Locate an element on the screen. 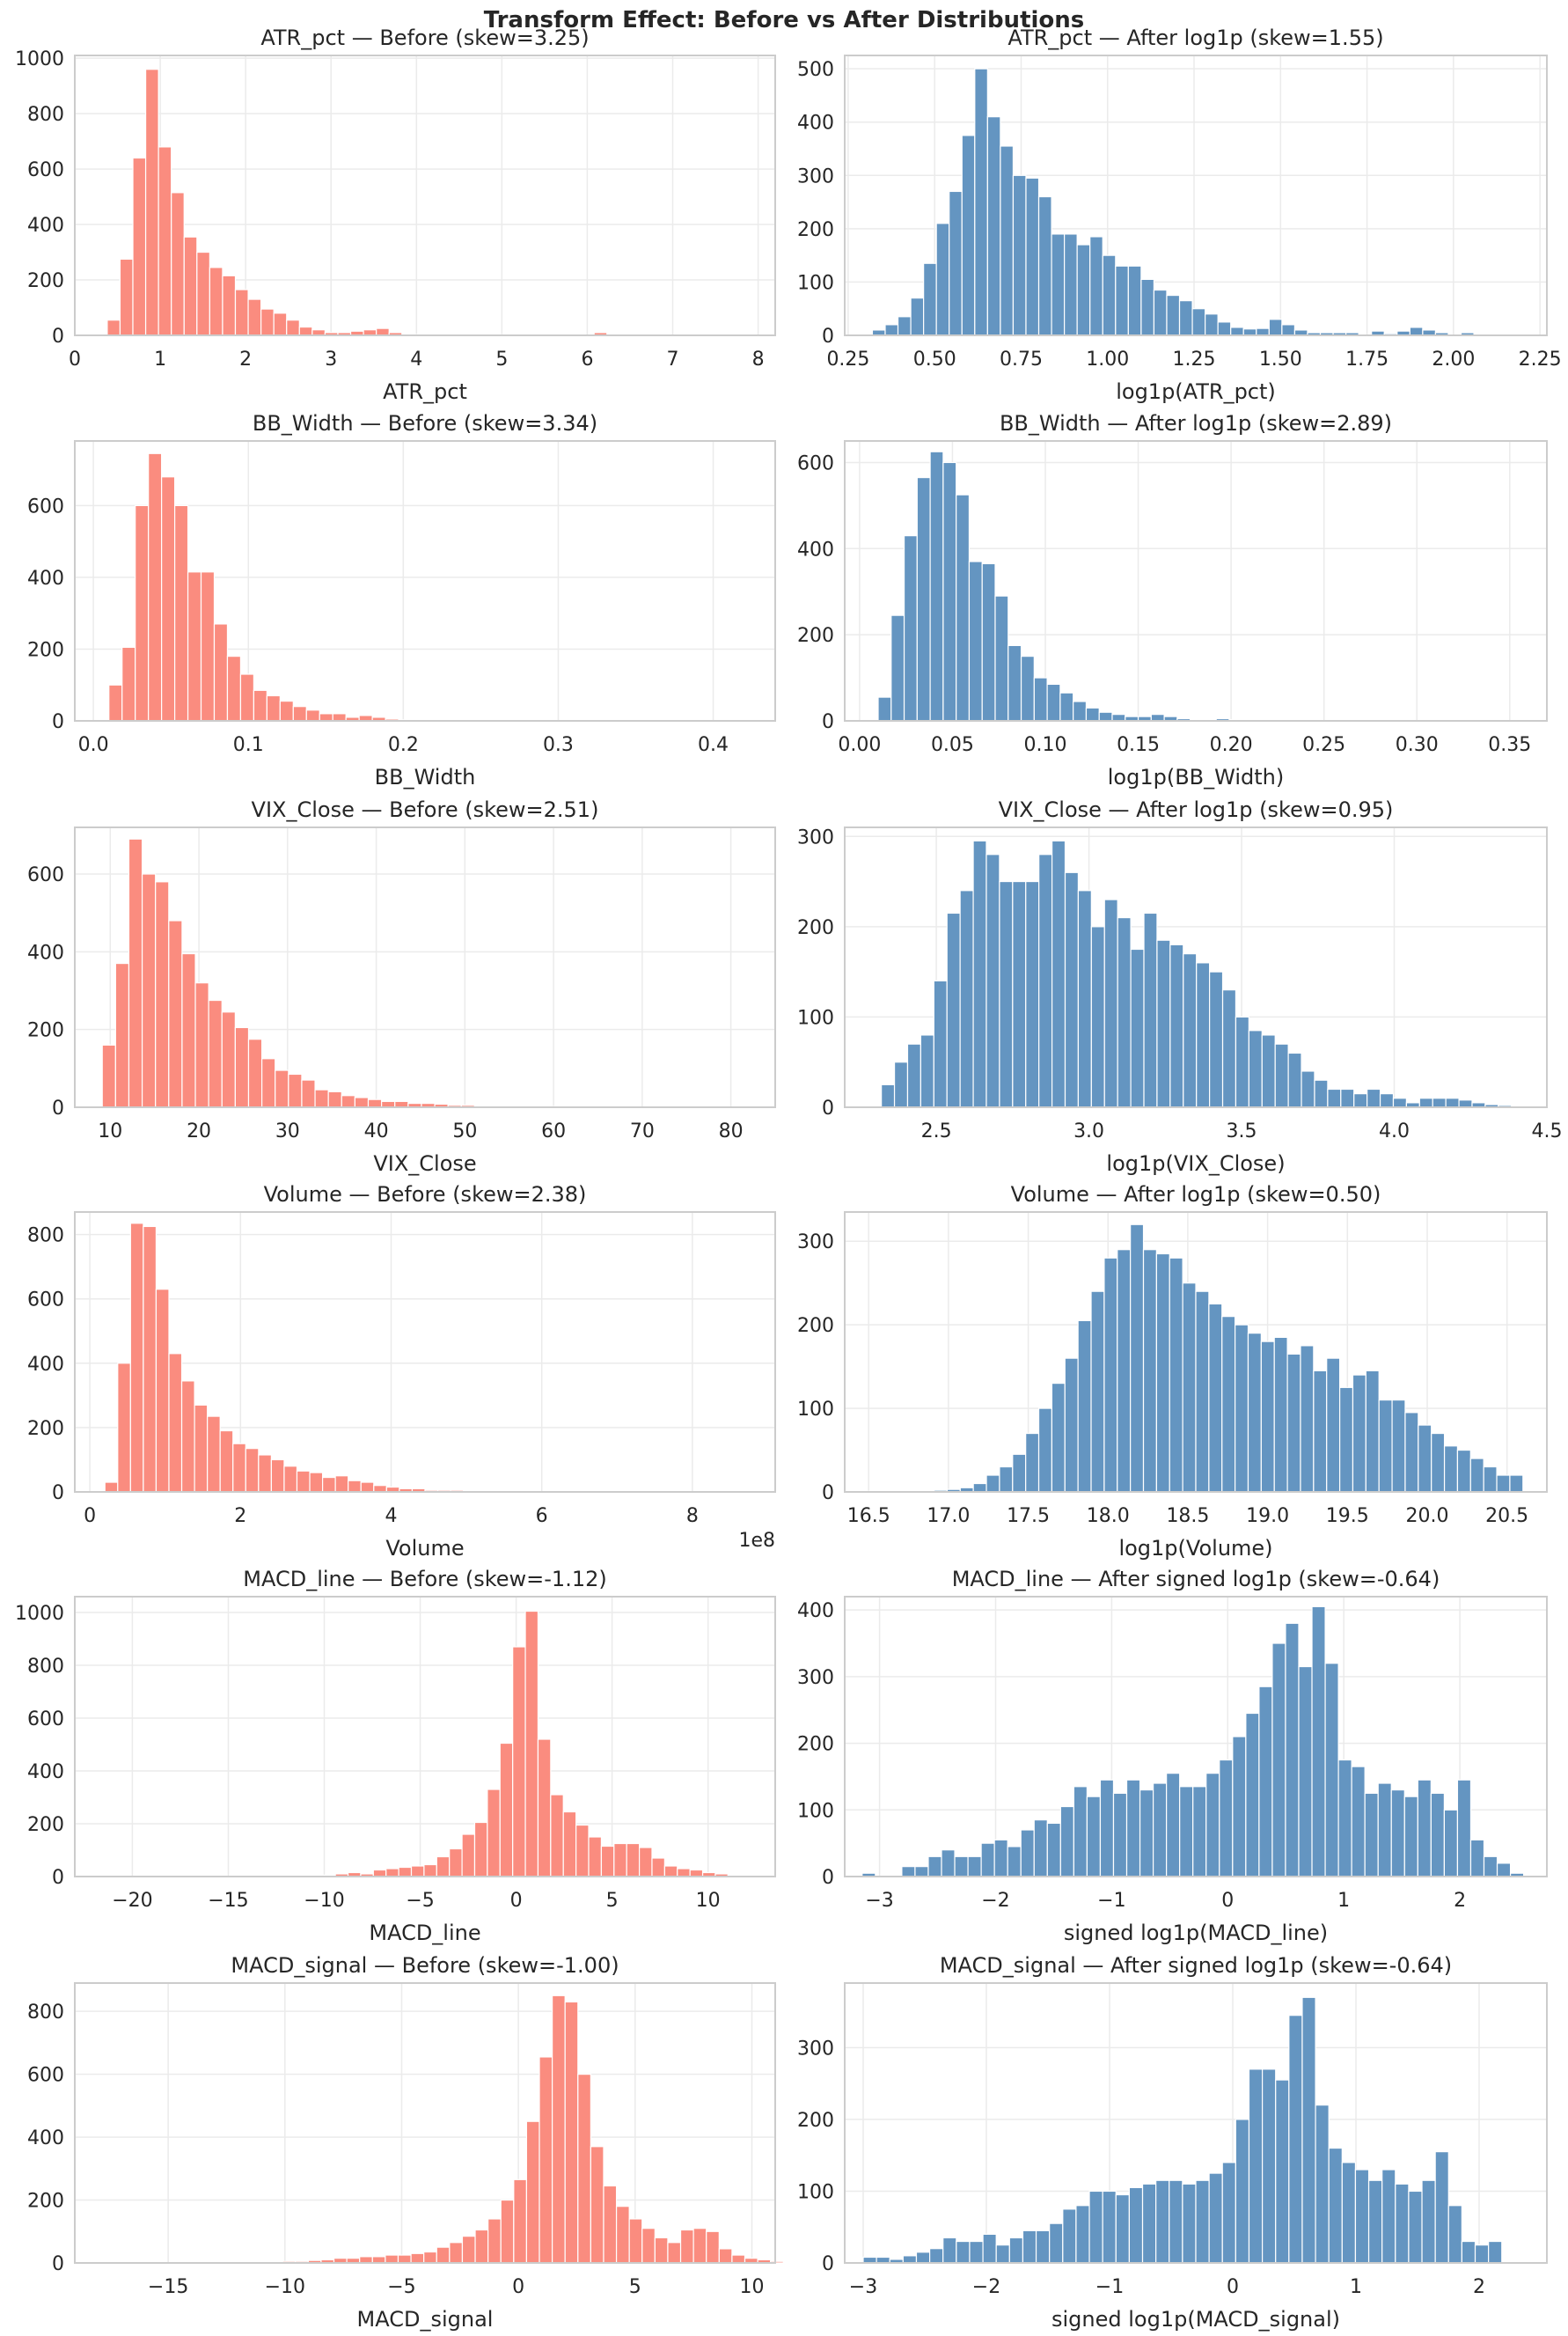 The height and width of the screenshot is (2336, 1568). x-tick-label: 18.0 is located at coordinates (1108, 1516).